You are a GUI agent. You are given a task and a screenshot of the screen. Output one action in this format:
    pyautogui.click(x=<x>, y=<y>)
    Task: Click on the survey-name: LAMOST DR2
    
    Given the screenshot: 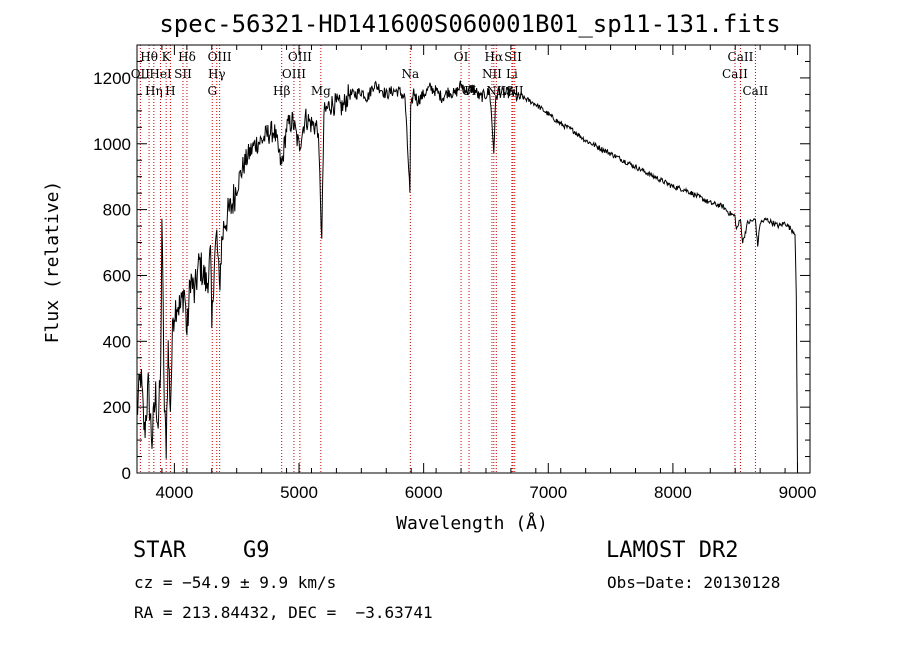 What is the action you would take?
    pyautogui.click(x=672, y=550)
    